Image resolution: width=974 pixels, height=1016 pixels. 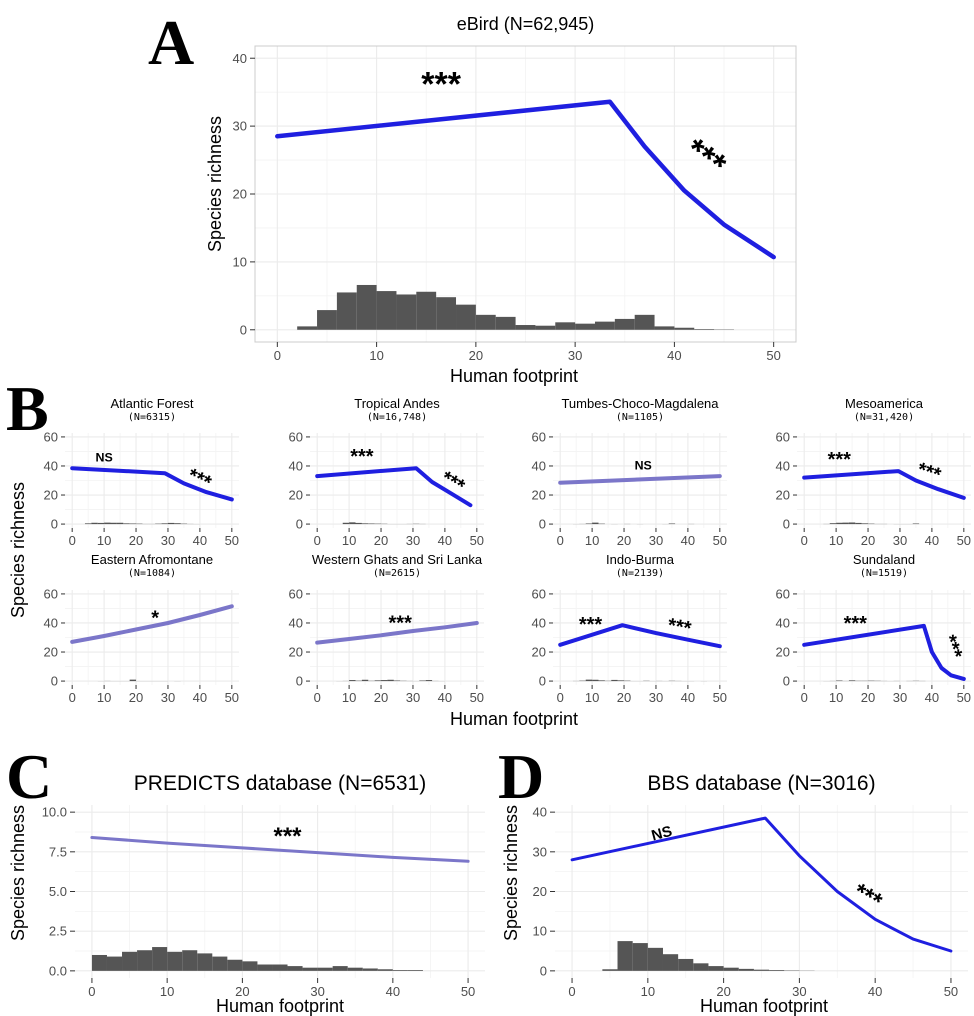 What do you see at coordinates (884, 559) in the screenshot?
I see `chart-title: Sundaland` at bounding box center [884, 559].